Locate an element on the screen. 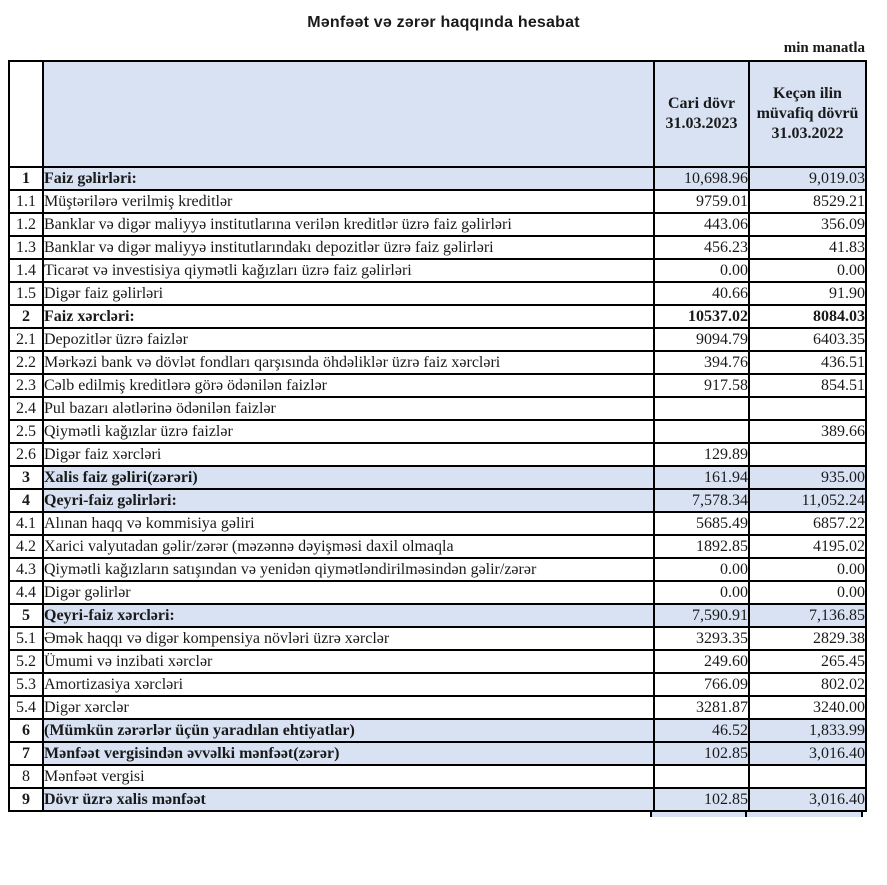 The width and height of the screenshot is (887, 885). current-period-date: 31.03.2023 is located at coordinates (701, 123).